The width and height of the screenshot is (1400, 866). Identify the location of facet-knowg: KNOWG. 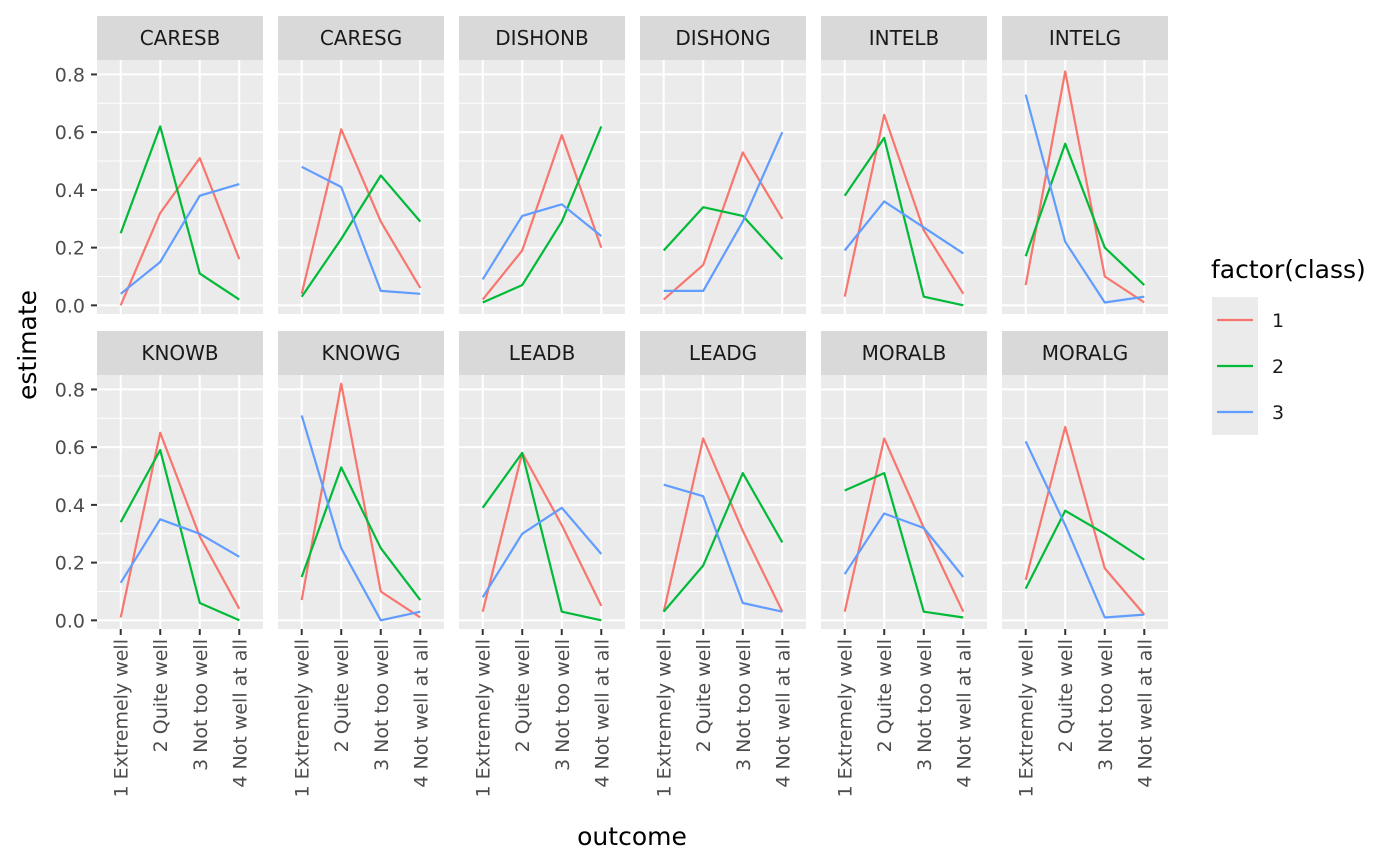
(361, 483).